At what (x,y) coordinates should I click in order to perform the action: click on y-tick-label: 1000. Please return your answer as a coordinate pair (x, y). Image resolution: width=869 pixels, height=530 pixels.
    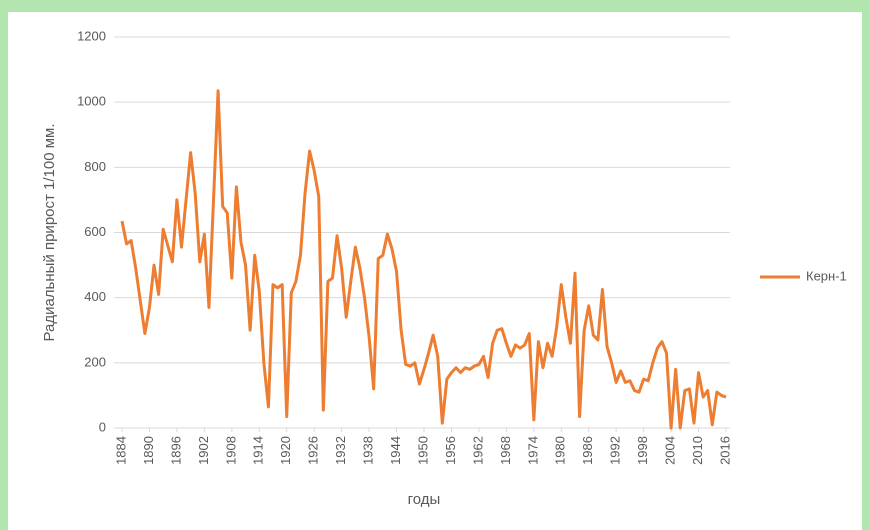
    Looking at the image, I should click on (91, 101).